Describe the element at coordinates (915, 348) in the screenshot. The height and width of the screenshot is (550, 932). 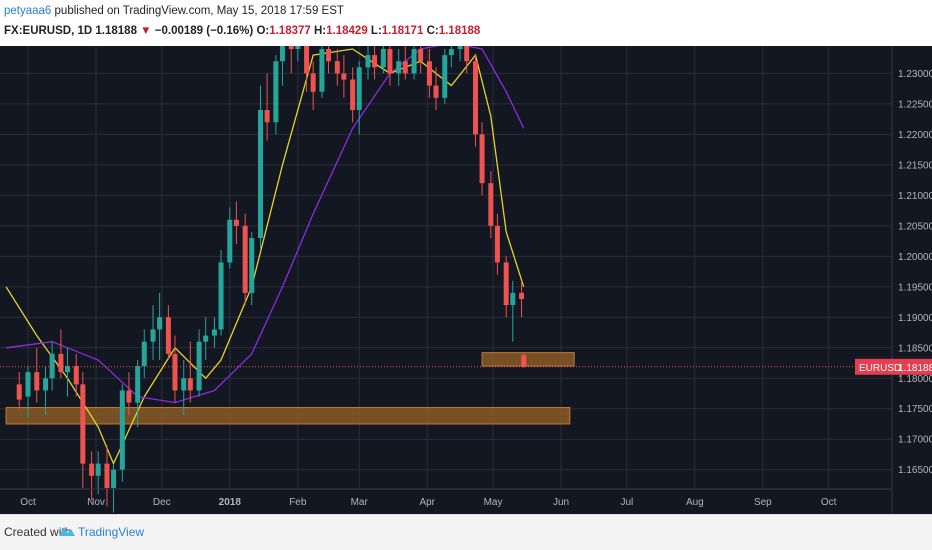
I see `y-tick-label: 1.18500` at that location.